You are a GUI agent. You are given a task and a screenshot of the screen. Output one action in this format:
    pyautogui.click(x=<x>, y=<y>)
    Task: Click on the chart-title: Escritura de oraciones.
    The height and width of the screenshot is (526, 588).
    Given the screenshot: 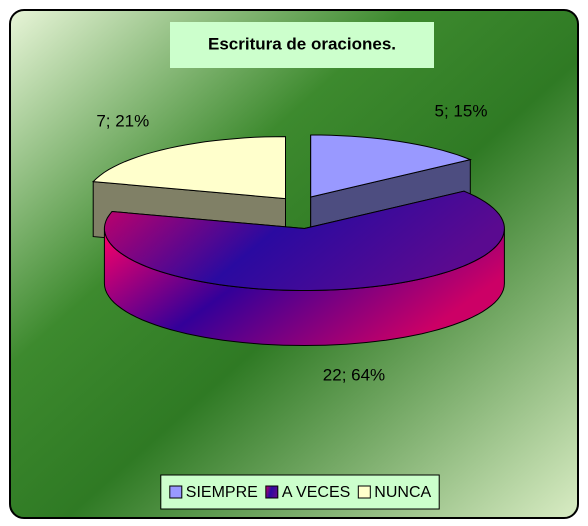 What is the action you would take?
    pyautogui.click(x=302, y=43)
    